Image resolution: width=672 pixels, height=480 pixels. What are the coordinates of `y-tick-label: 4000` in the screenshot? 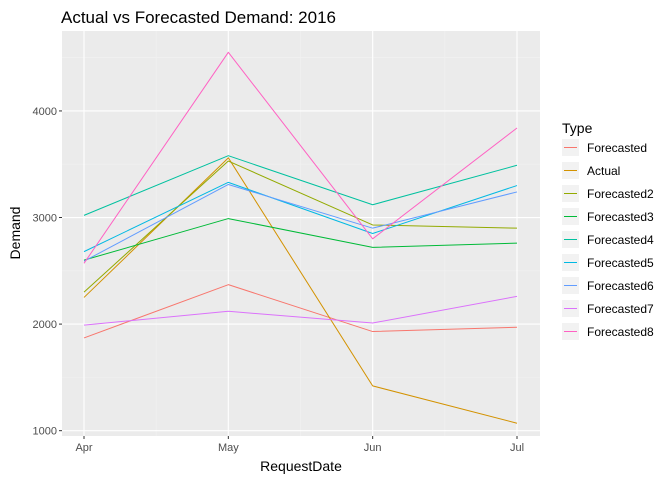 It's located at (45, 112).